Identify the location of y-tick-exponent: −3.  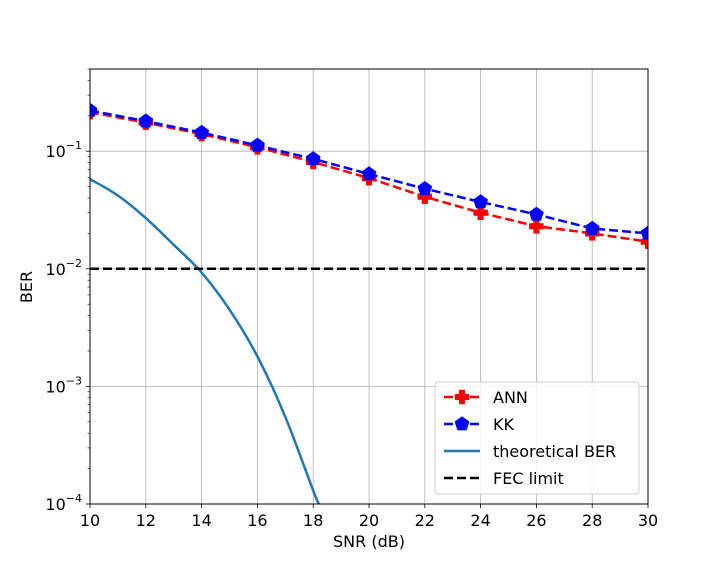
(74, 380).